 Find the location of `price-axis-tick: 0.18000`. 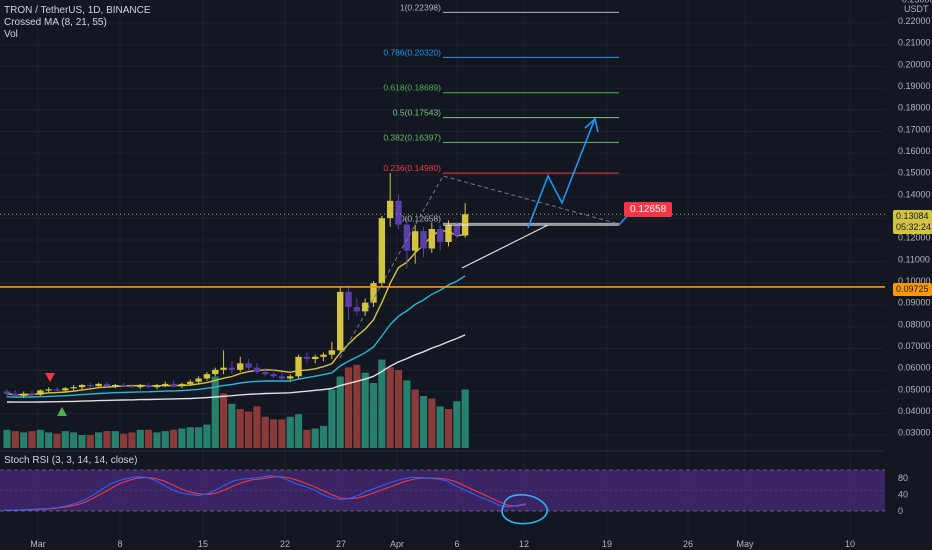

price-axis-tick: 0.18000 is located at coordinates (914, 108).